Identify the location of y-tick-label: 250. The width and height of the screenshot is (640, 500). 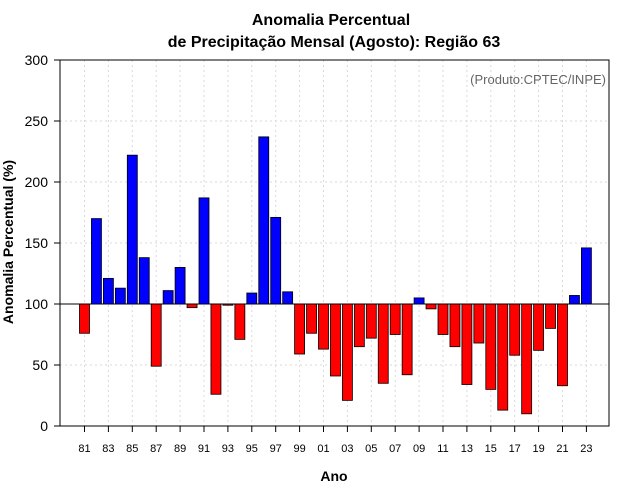
(37, 121).